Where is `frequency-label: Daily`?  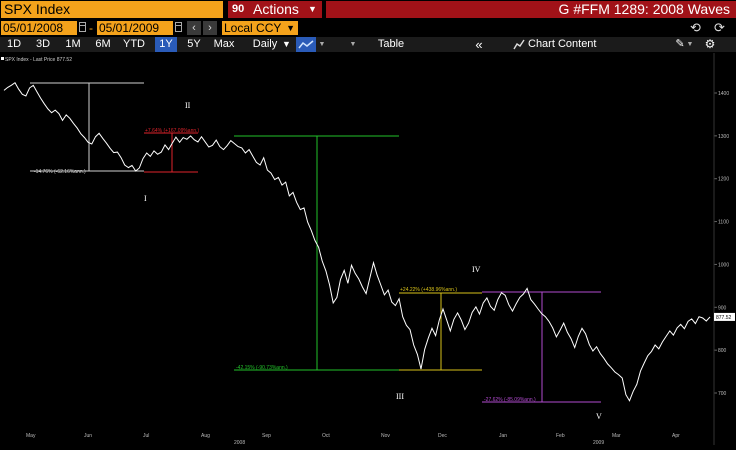
frequency-label: Daily is located at coordinates (265, 44).